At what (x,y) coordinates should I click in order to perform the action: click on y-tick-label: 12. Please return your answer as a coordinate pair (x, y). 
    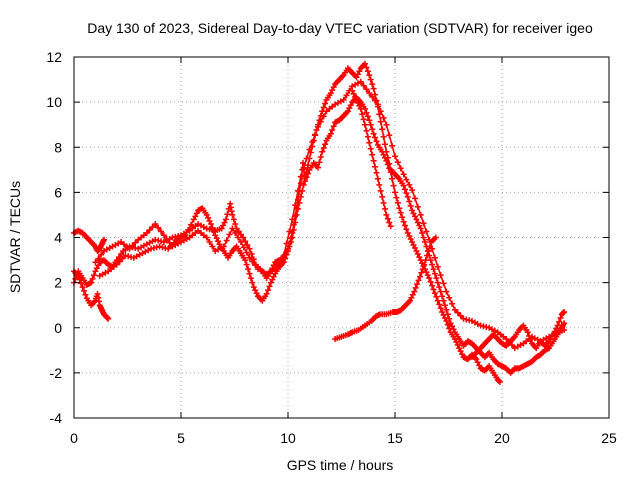
    Looking at the image, I should click on (54, 57).